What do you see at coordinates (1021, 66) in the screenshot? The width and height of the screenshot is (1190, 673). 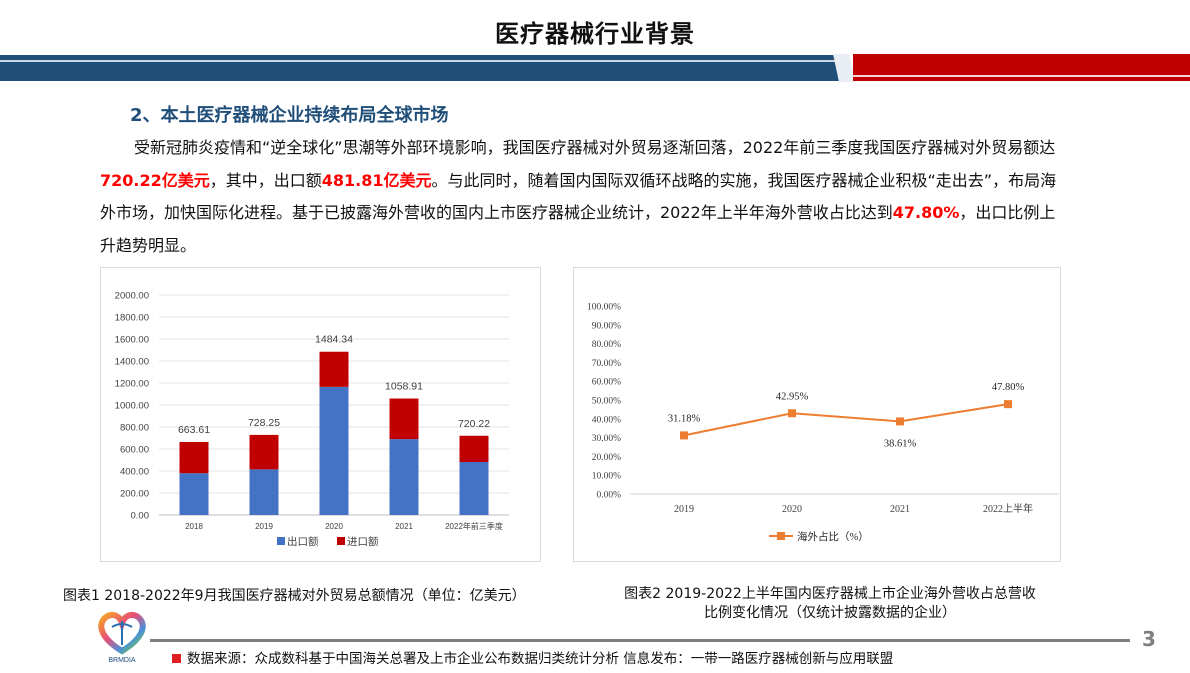 I see `header-band-red` at bounding box center [1021, 66].